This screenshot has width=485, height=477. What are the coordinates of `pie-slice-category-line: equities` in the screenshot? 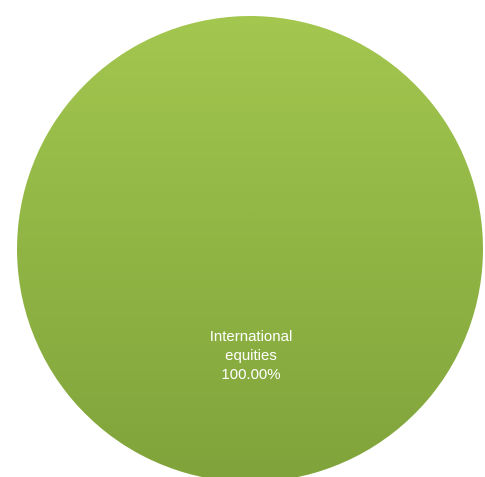 It's located at (251, 355).